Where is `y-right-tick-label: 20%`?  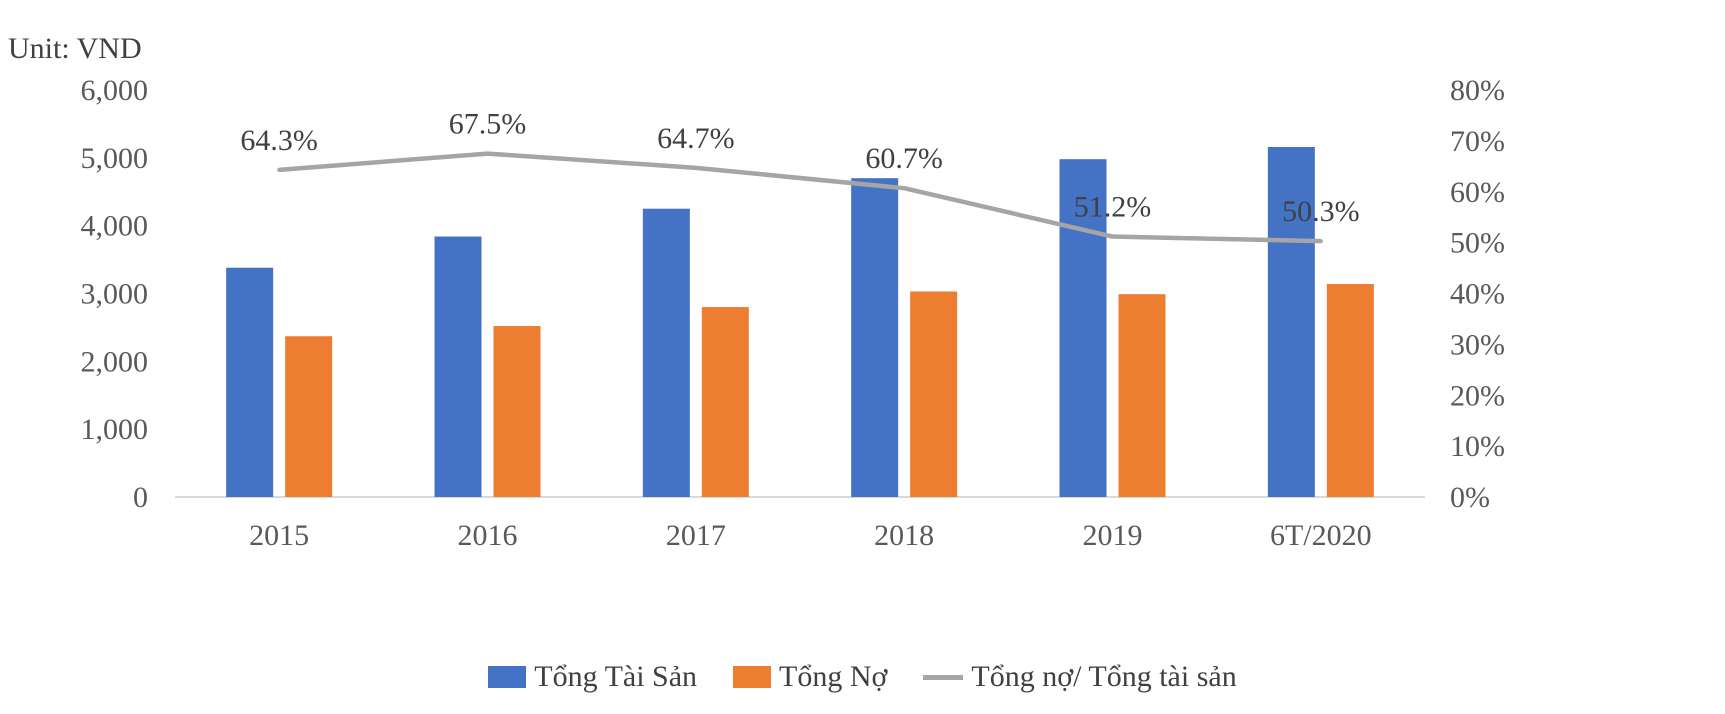
y-right-tick-label: 20% is located at coordinates (1477, 395).